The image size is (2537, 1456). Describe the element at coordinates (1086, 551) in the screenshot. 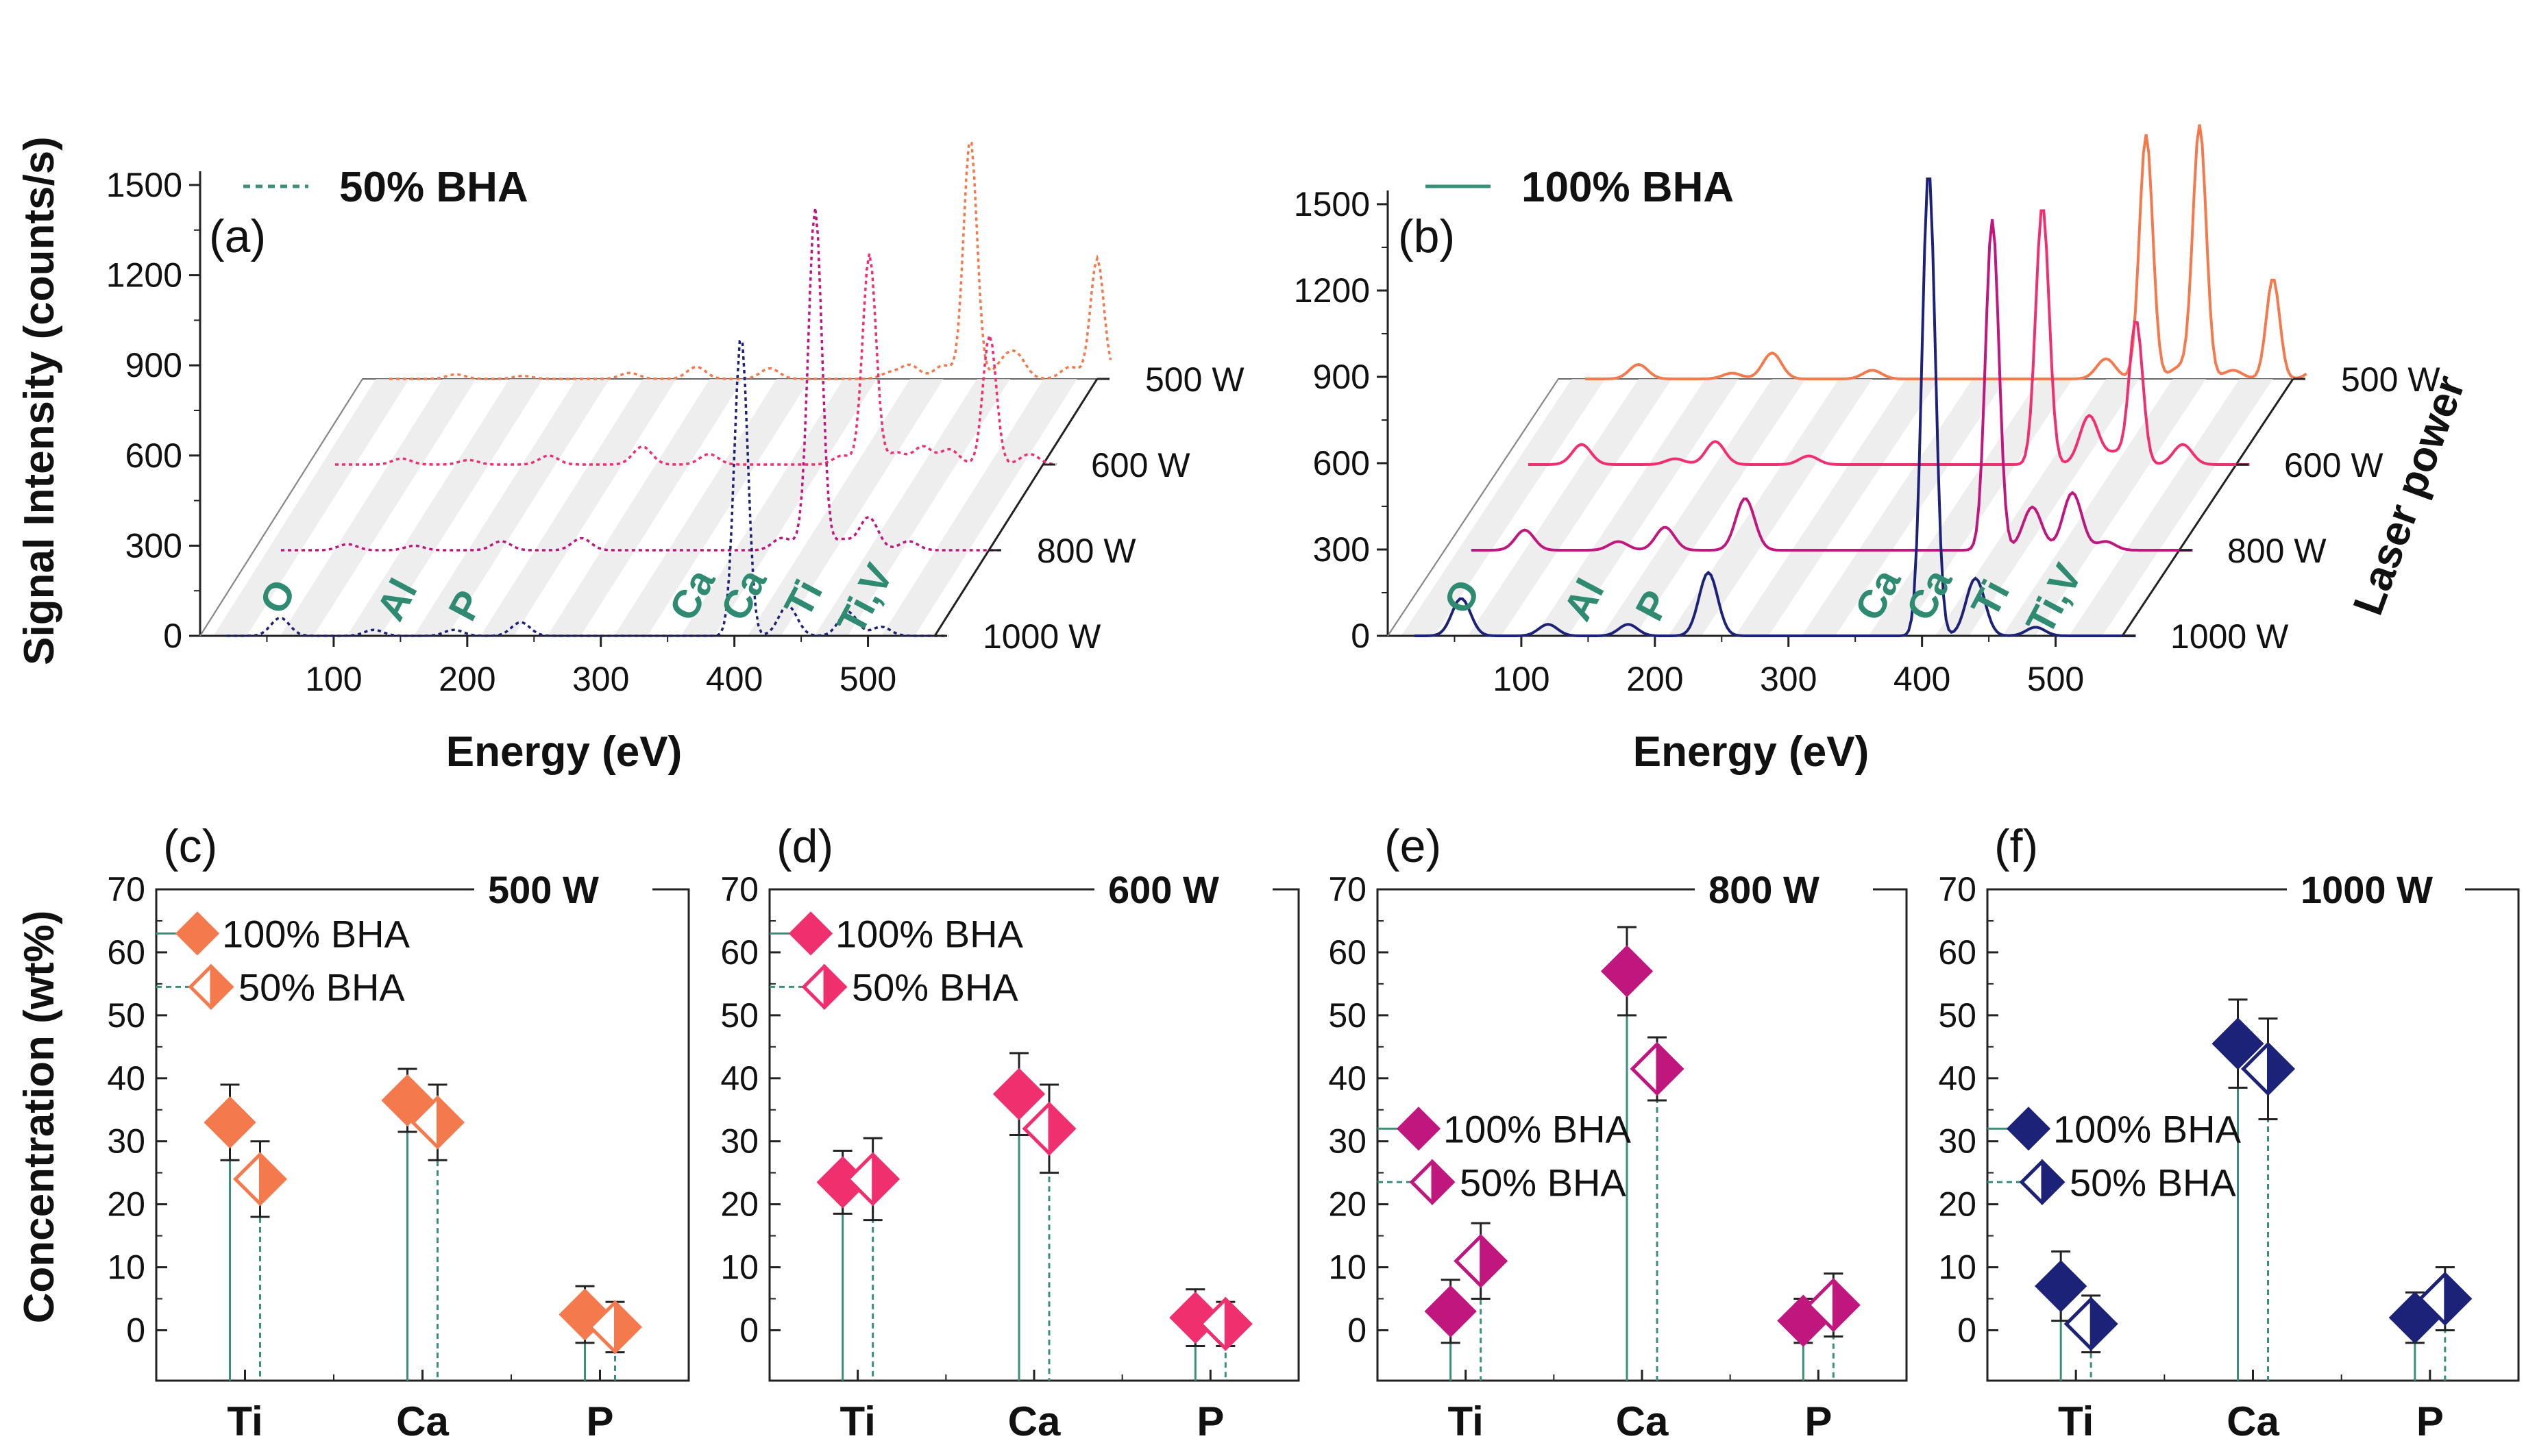

I see `z-tick-label: 800 W` at that location.